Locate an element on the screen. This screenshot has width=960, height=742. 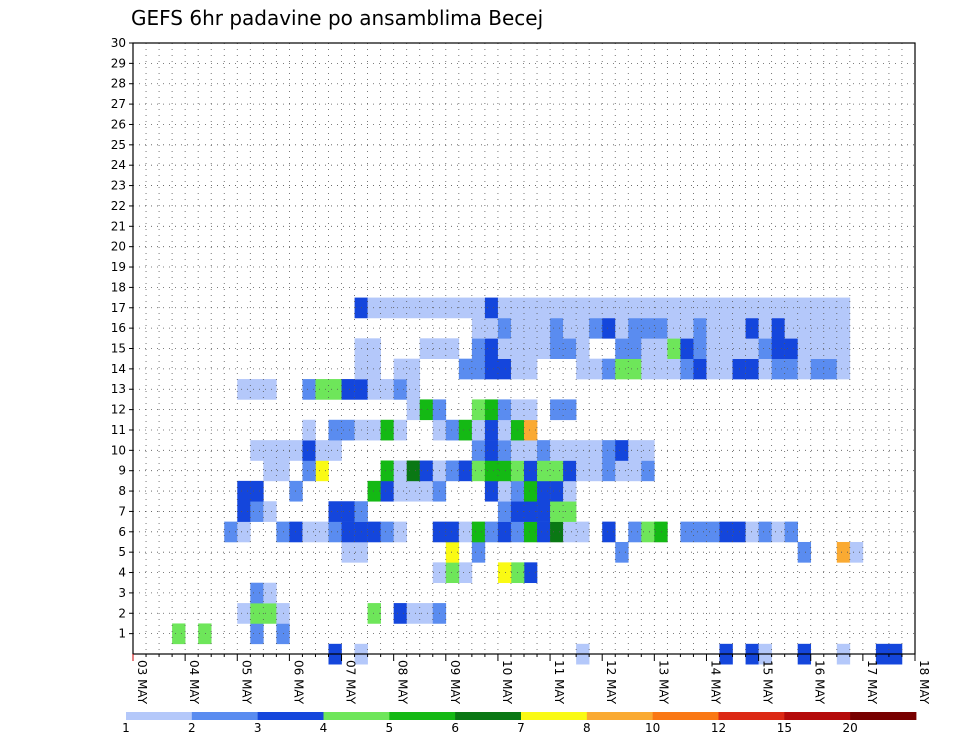
colorbar-label: 1 is located at coordinates (126, 728).